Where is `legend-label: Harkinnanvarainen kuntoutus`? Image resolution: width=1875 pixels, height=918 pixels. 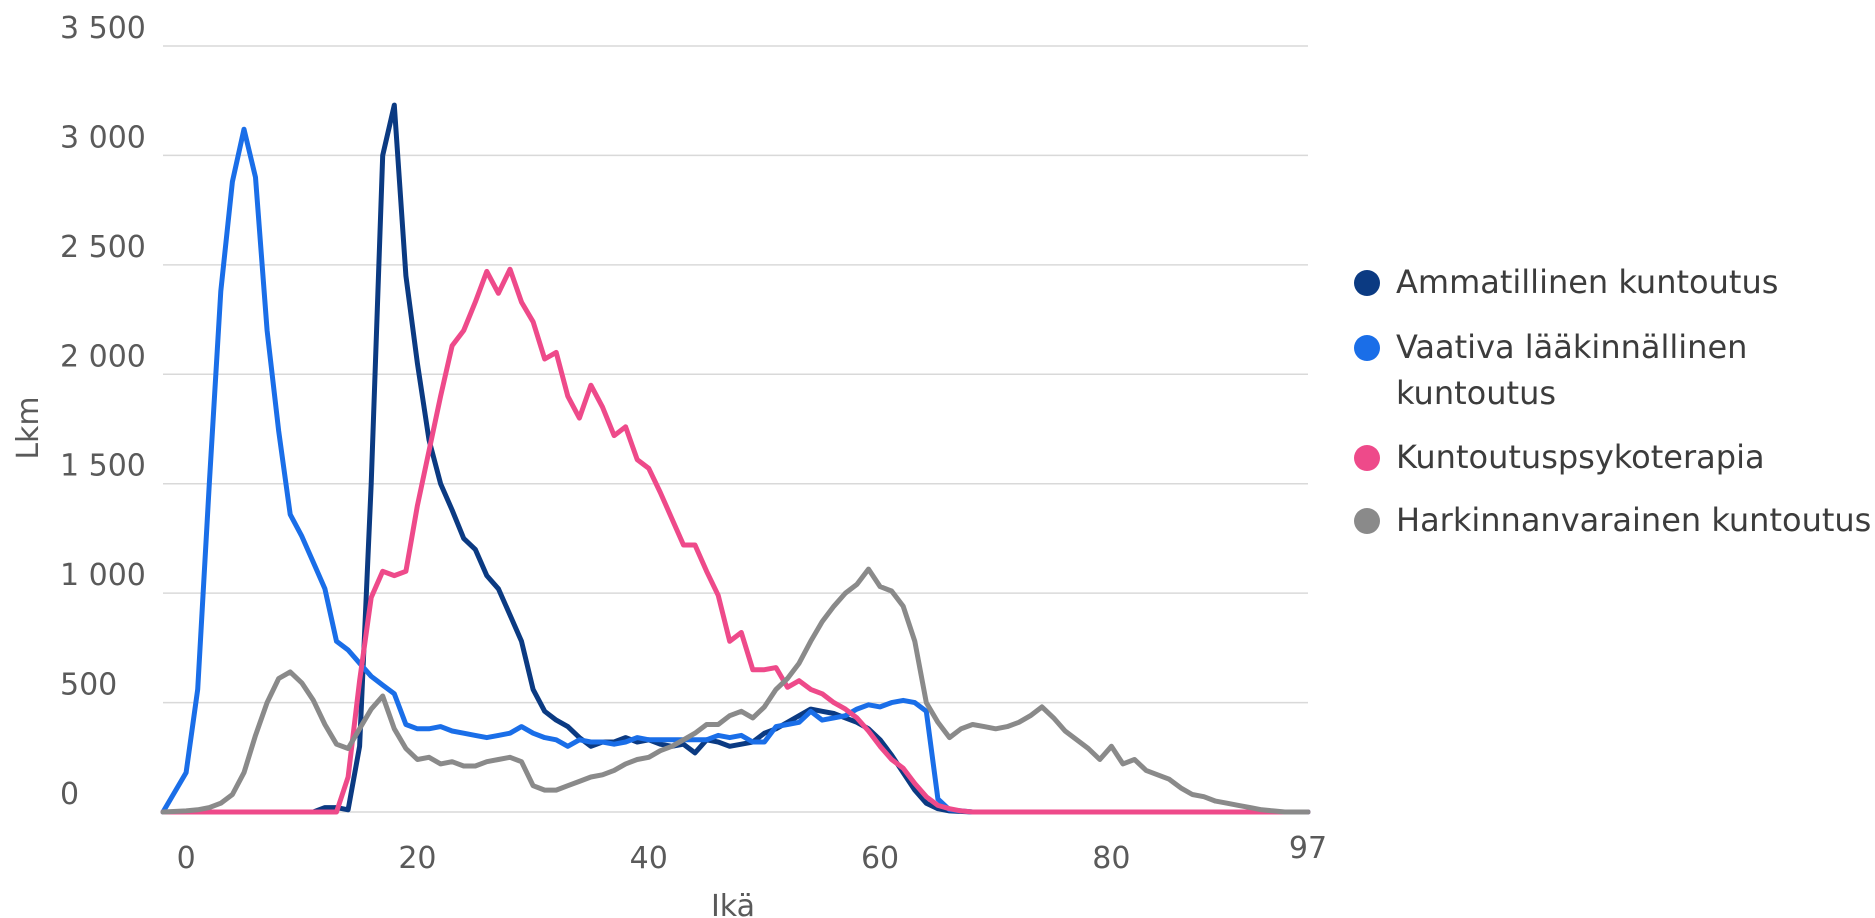
legend-label: Harkinnanvarainen kuntoutus is located at coordinates (1633, 520).